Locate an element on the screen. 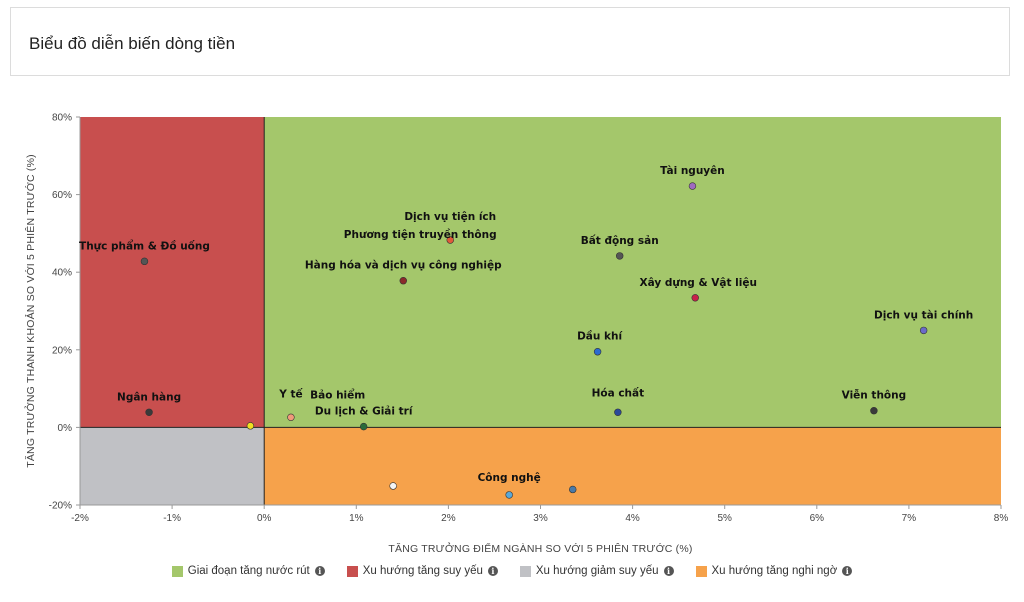 Image resolution: width=1024 pixels, height=602 pixels. y-tick-label: -20% is located at coordinates (60, 506).